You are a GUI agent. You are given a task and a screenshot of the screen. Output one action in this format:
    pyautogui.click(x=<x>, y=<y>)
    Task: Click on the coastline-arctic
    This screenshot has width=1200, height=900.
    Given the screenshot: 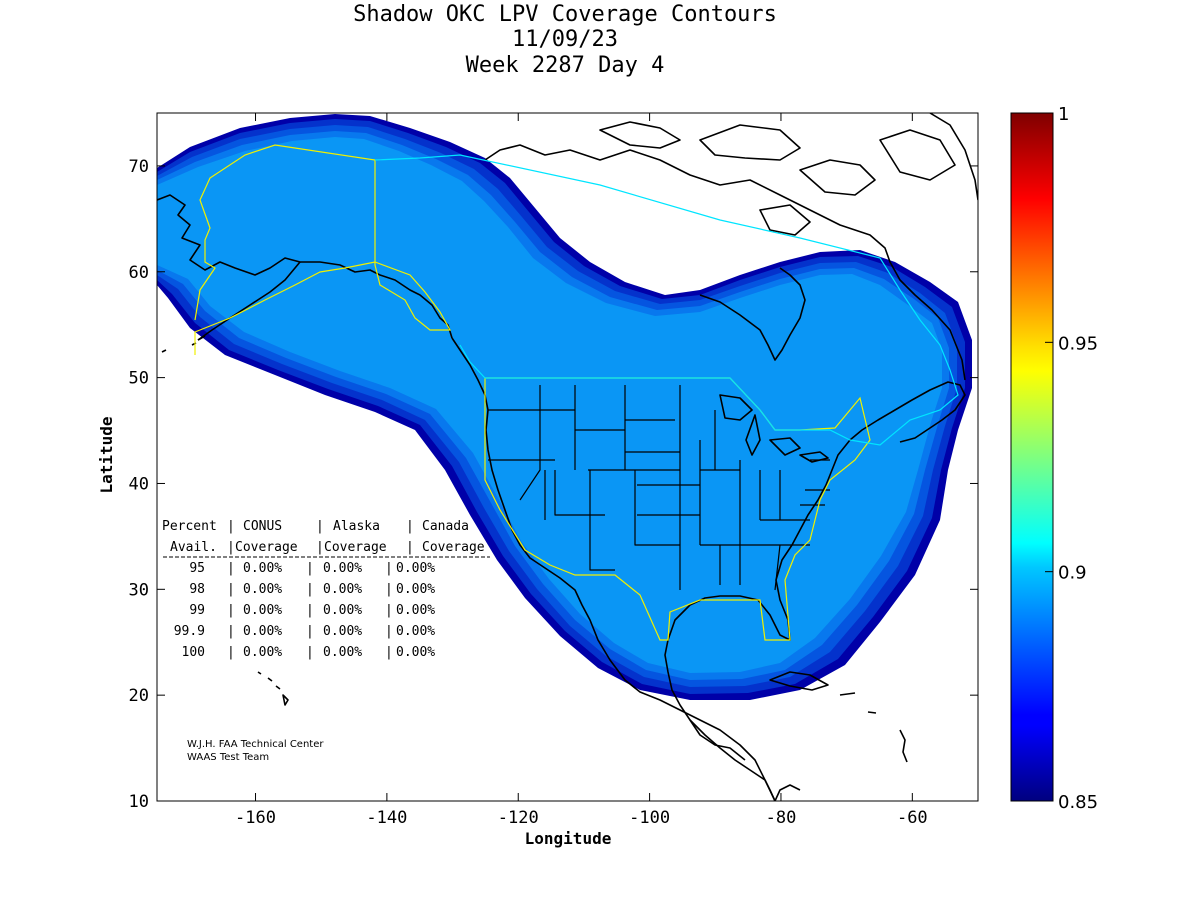 What is the action you would take?
    pyautogui.click(x=725, y=262)
    